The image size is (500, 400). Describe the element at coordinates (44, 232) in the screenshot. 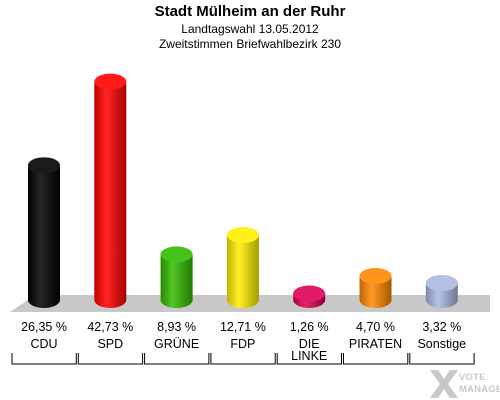

I see `bar-cdu` at that location.